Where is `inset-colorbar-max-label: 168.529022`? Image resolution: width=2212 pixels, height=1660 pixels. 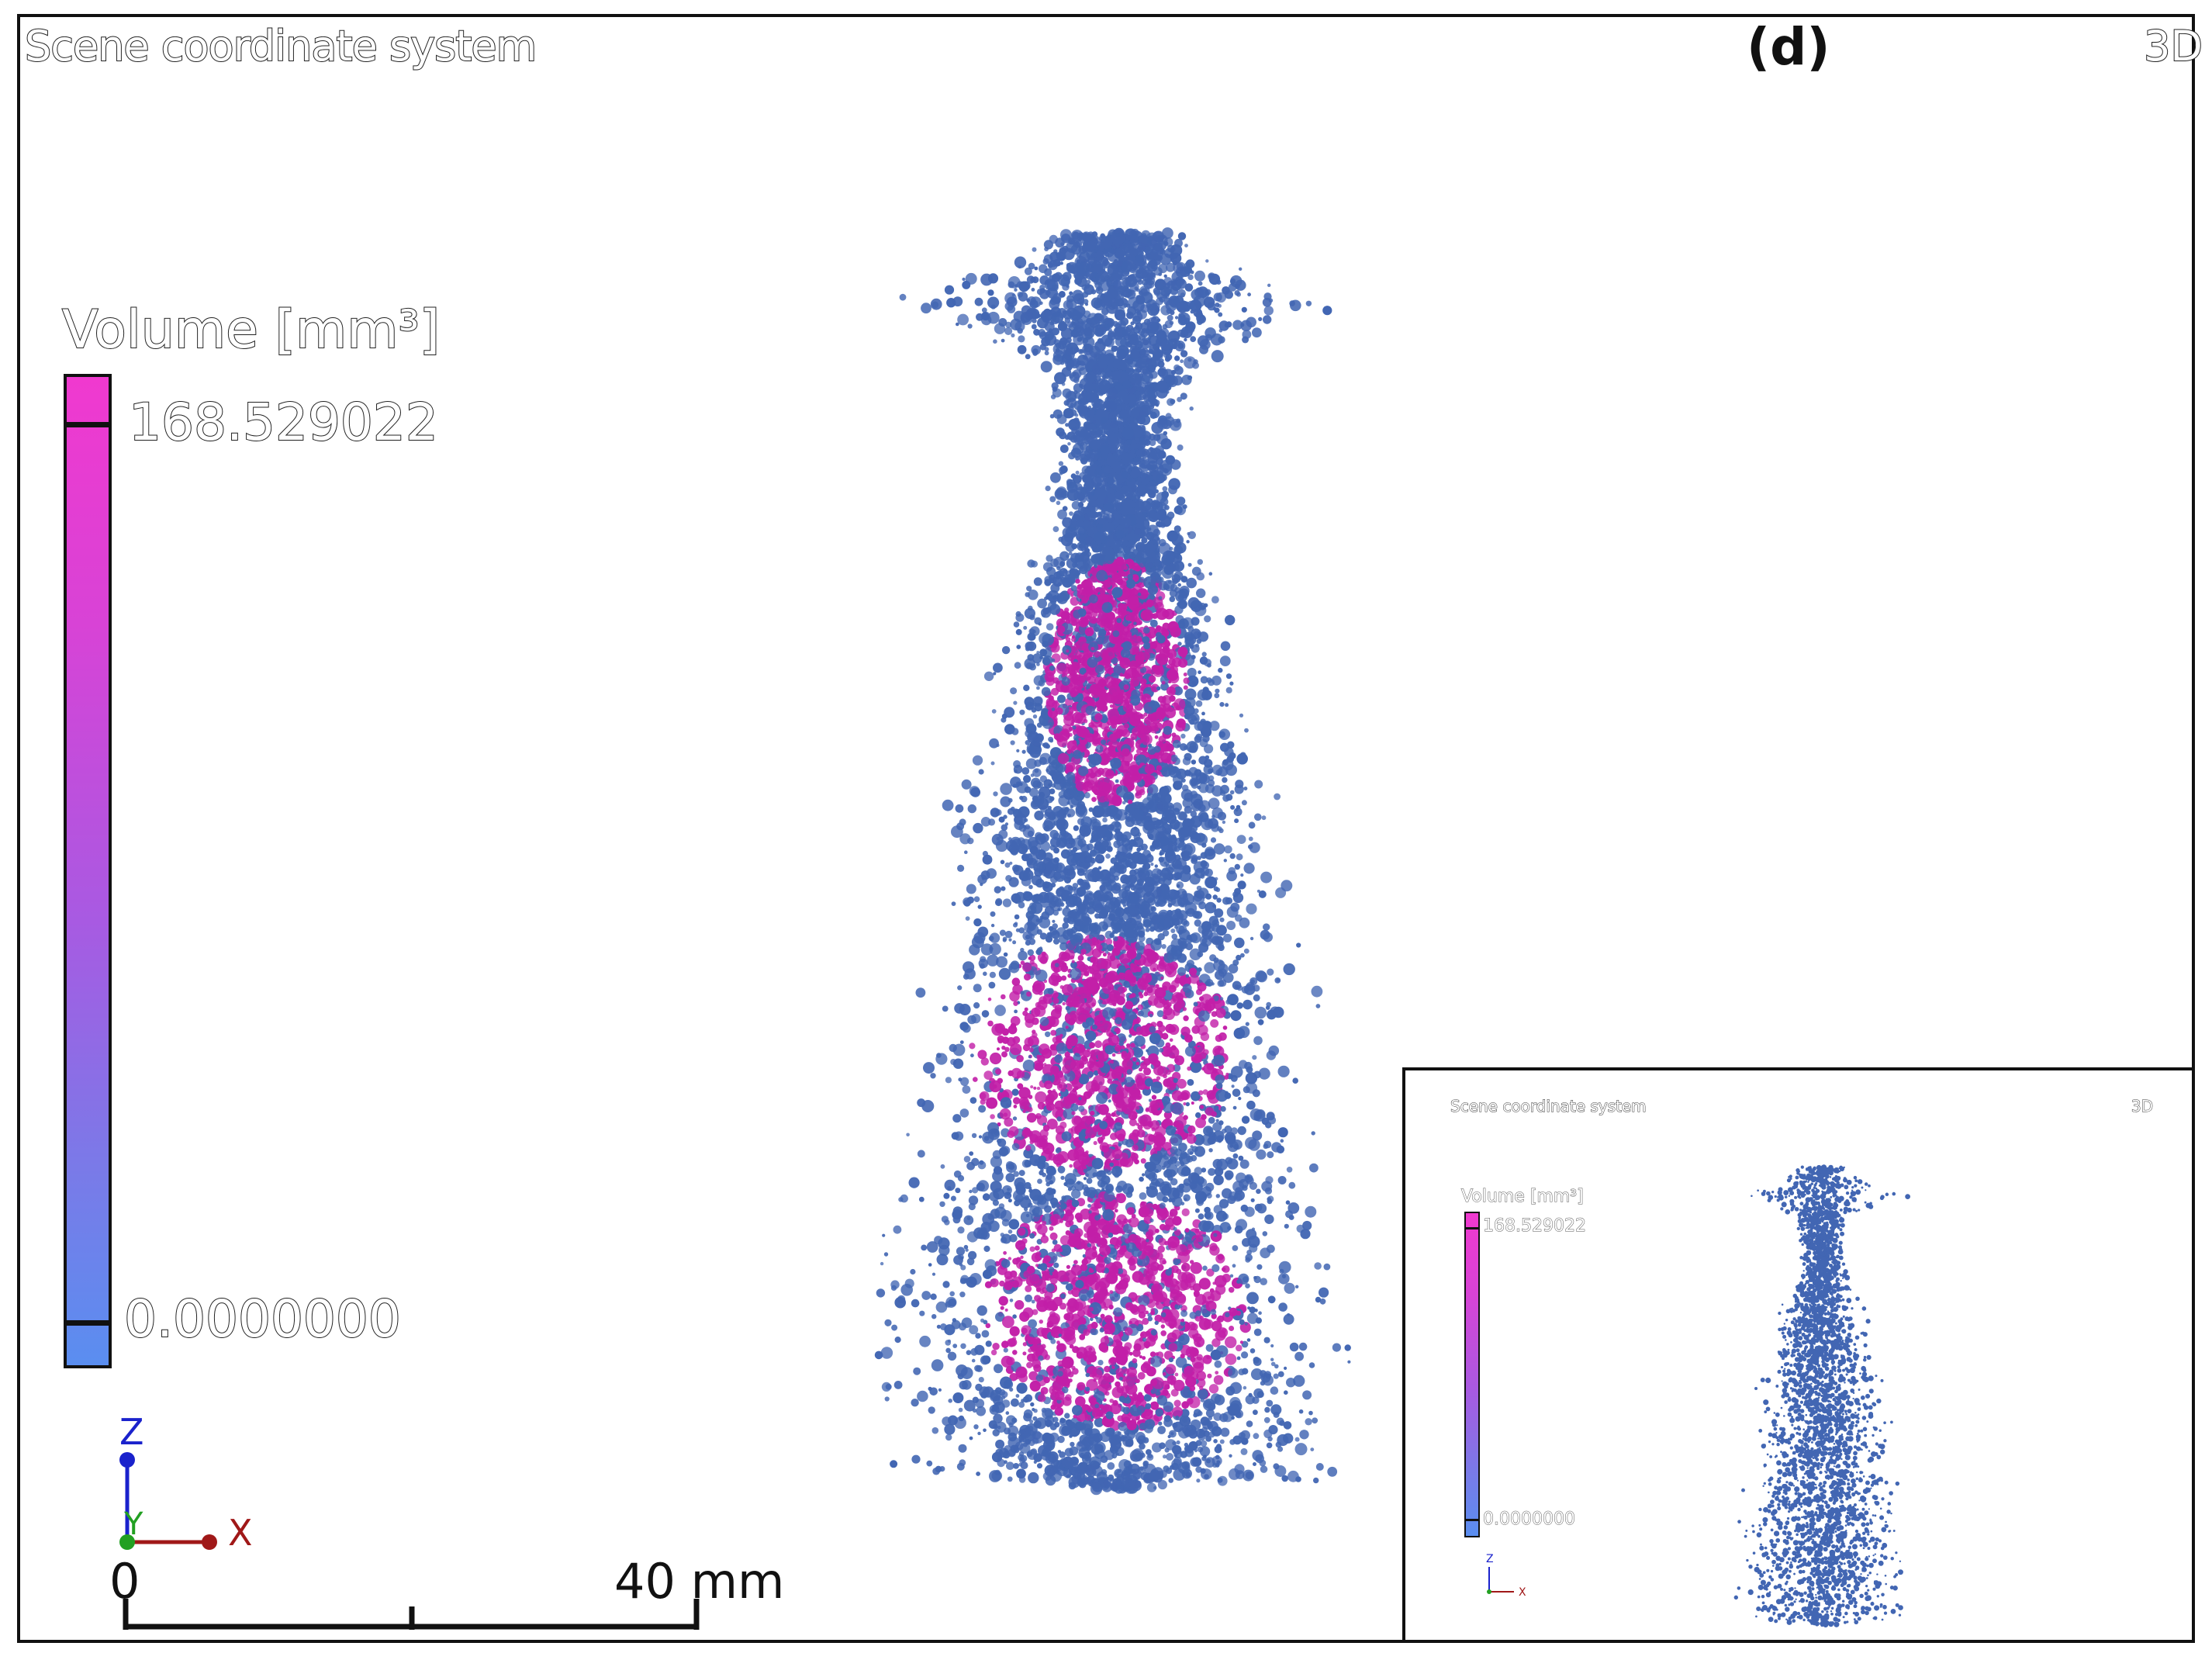 inset-colorbar-max-label: 168.529022 is located at coordinates (1535, 1226).